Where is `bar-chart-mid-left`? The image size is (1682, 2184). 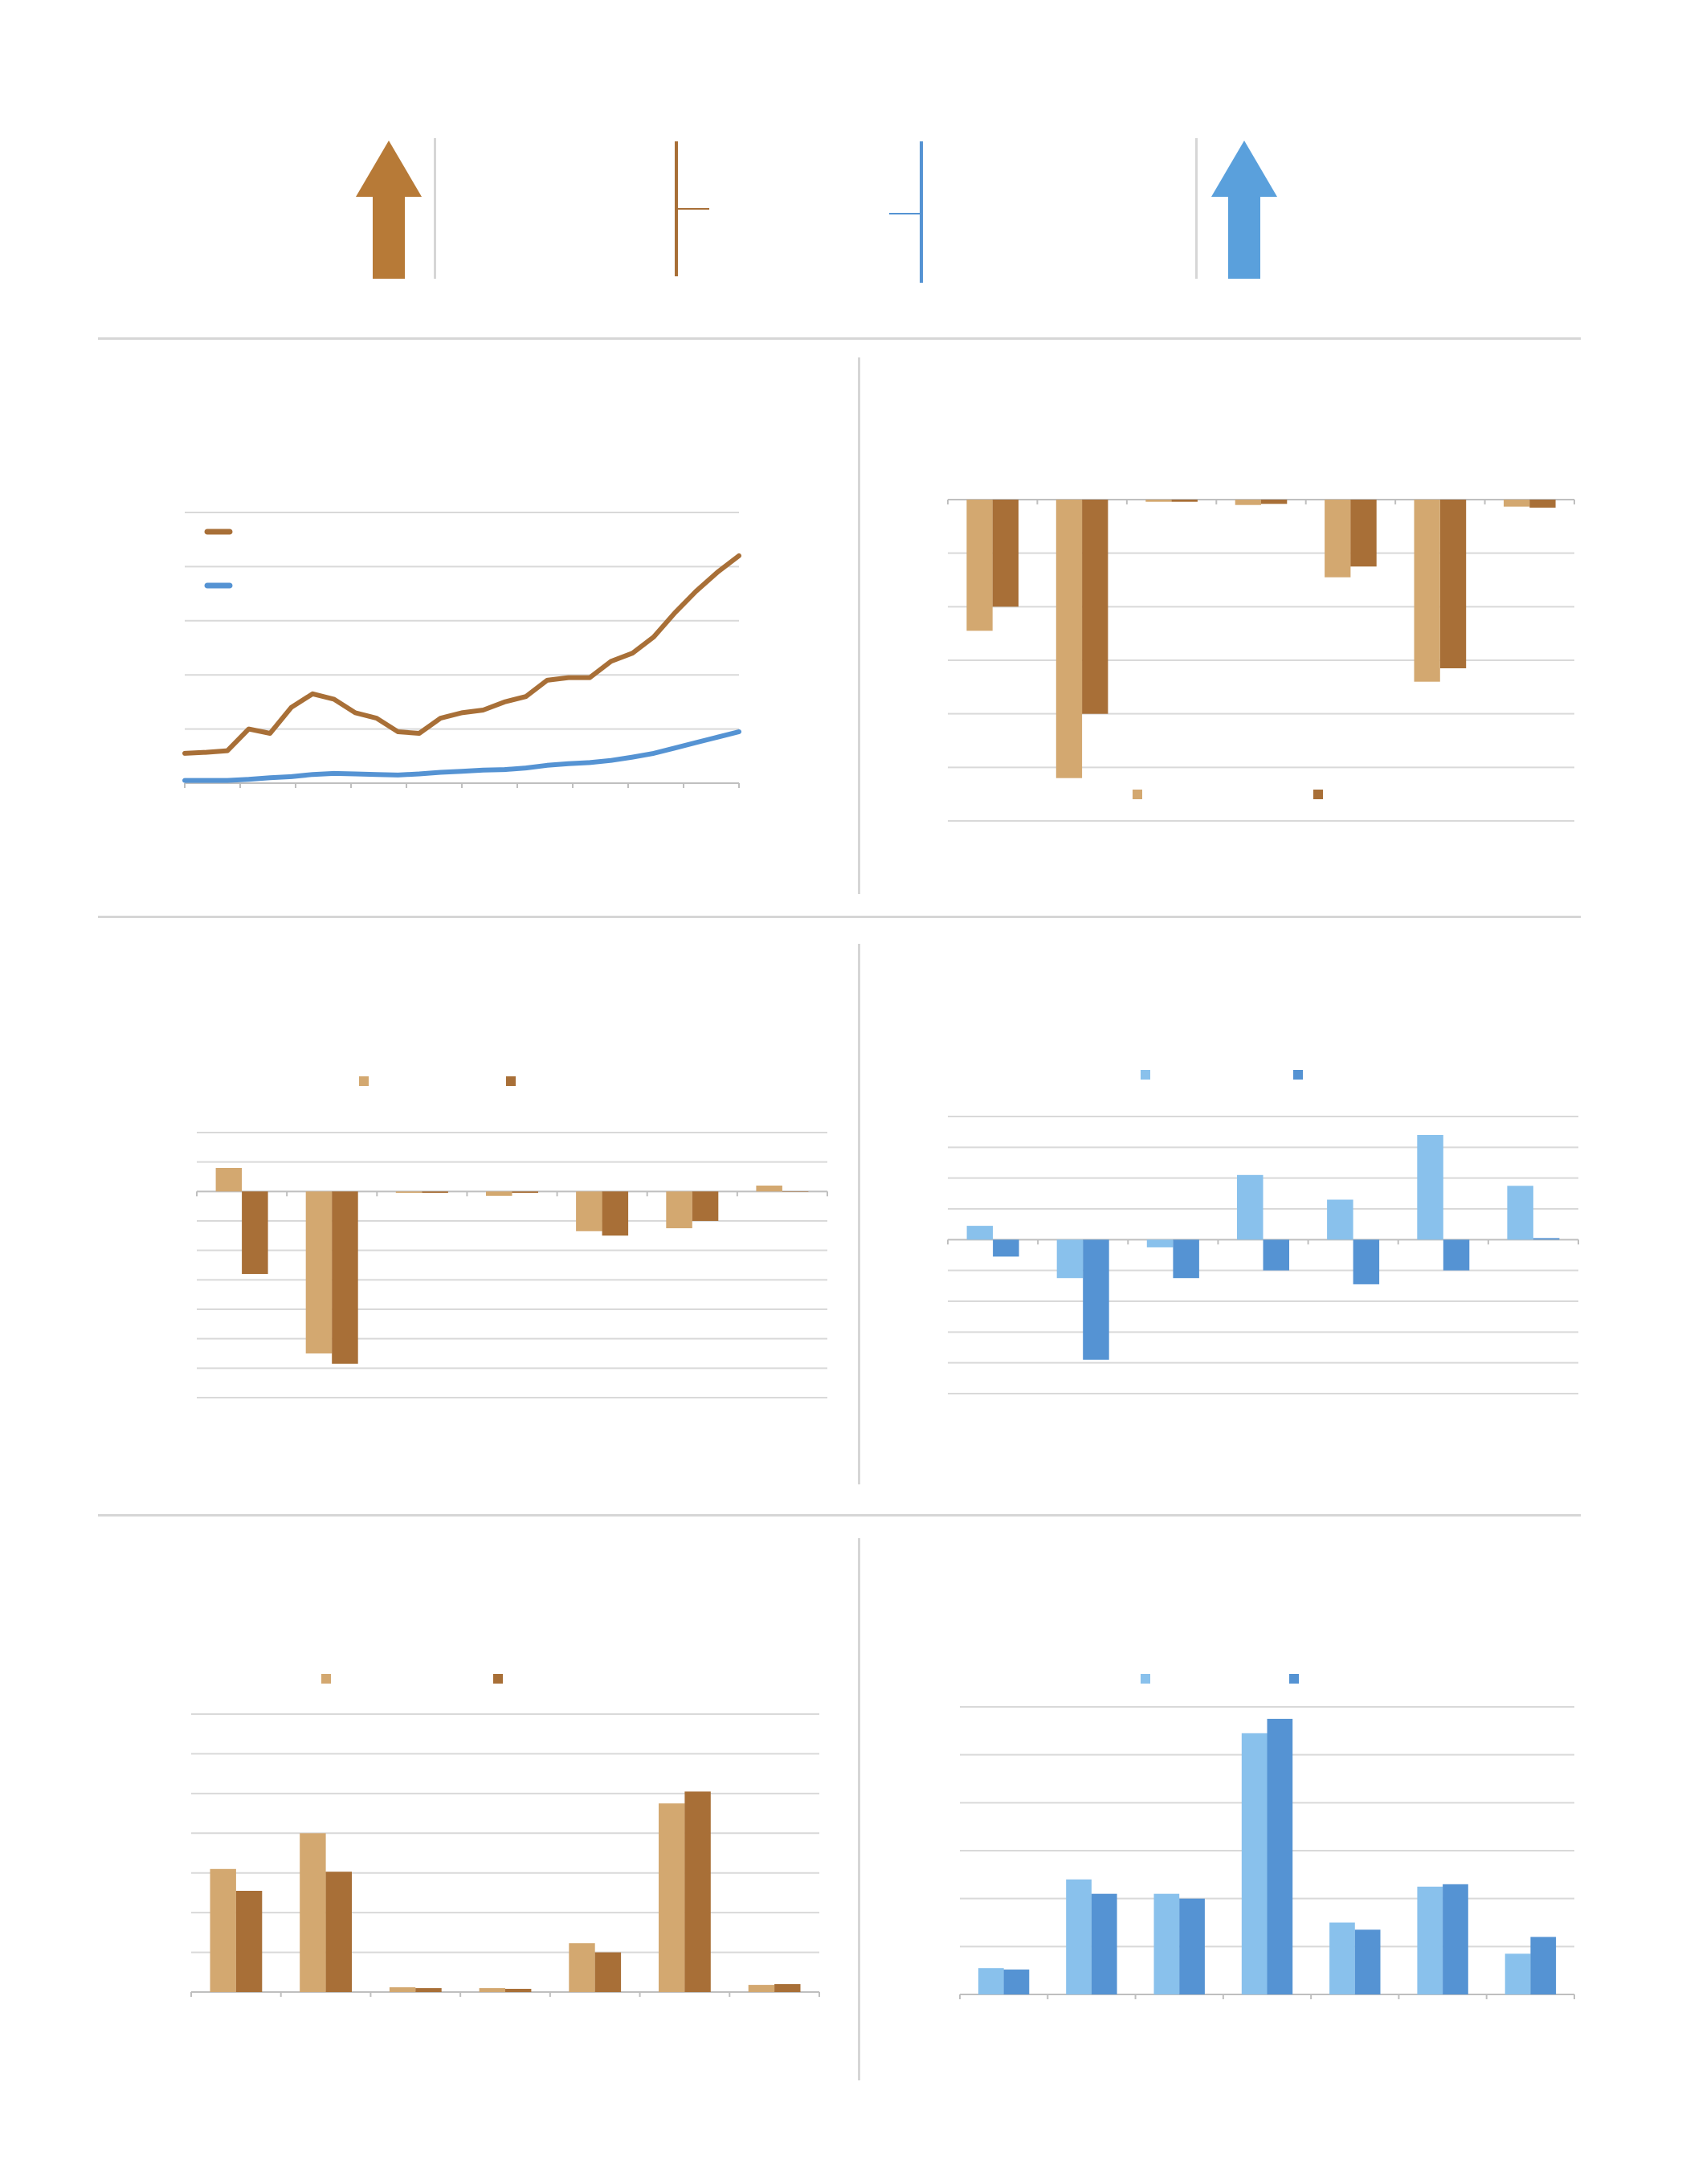
bar-chart-mid-left is located at coordinates (512, 1237).